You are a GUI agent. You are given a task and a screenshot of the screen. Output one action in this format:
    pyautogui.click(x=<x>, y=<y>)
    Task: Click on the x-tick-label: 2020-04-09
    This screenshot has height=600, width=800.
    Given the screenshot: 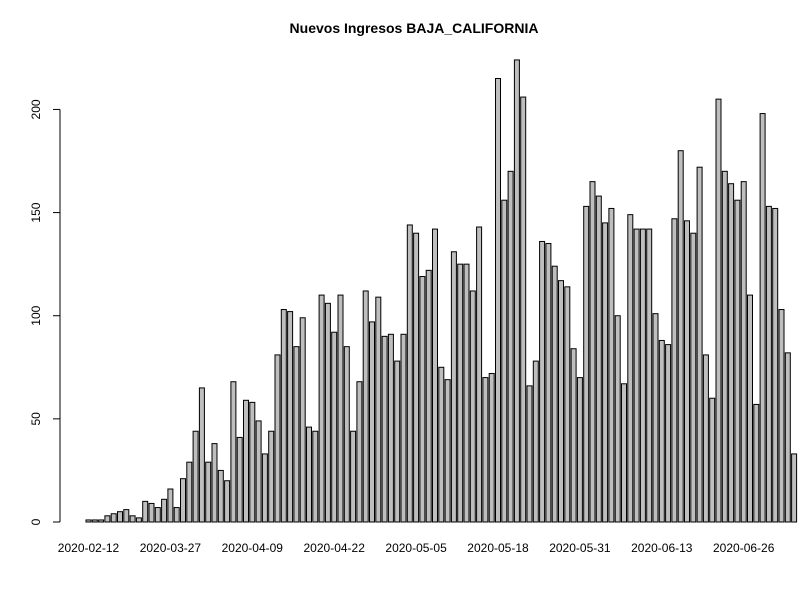 What is the action you would take?
    pyautogui.click(x=253, y=548)
    